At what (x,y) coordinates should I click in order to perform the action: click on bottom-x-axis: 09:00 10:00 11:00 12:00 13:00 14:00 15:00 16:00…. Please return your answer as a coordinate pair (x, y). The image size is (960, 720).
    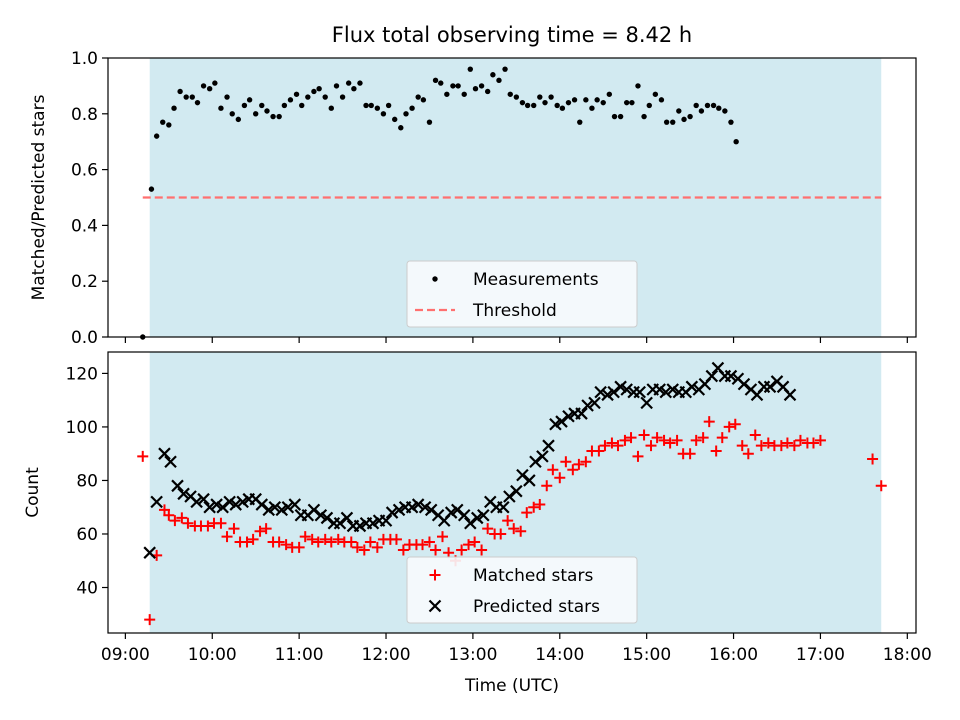
    Looking at the image, I should click on (516, 649).